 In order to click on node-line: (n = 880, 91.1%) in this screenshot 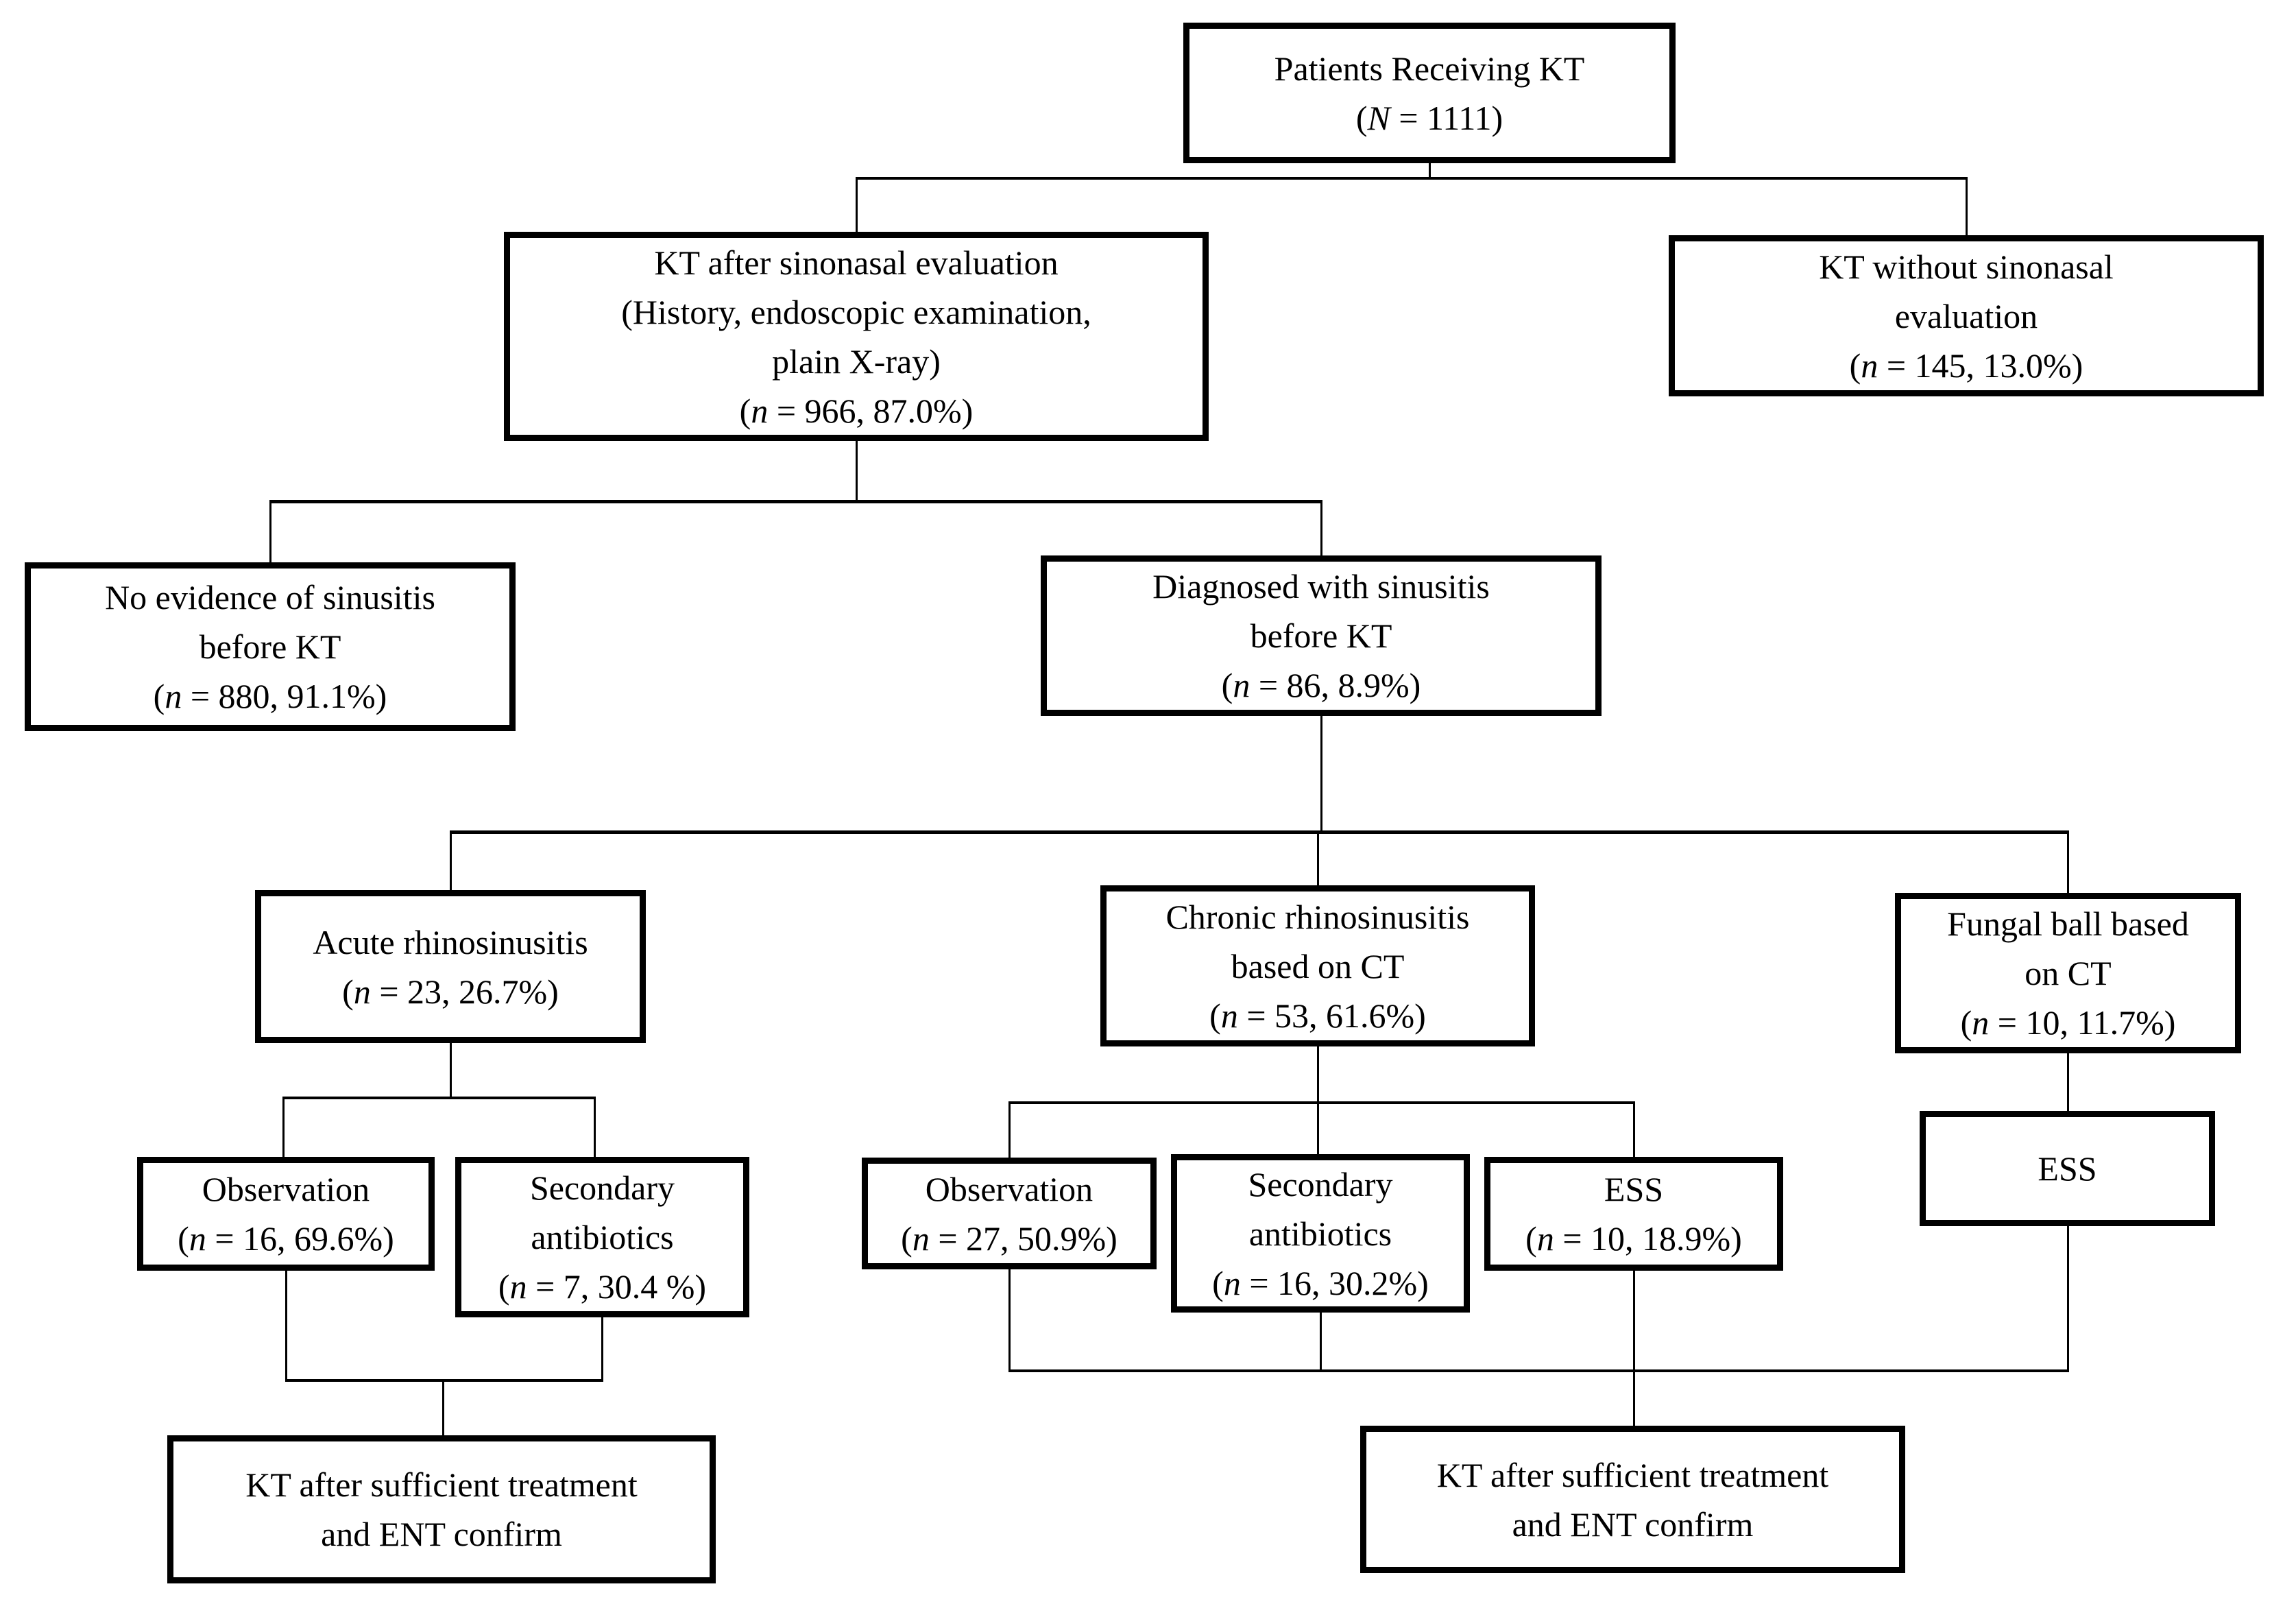, I will do `click(270, 696)`.